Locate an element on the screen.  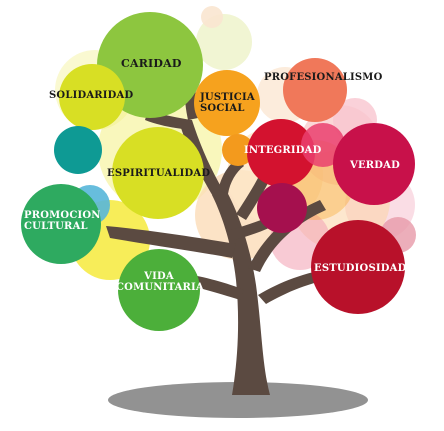
teal-bubble is located at coordinates (78, 150).